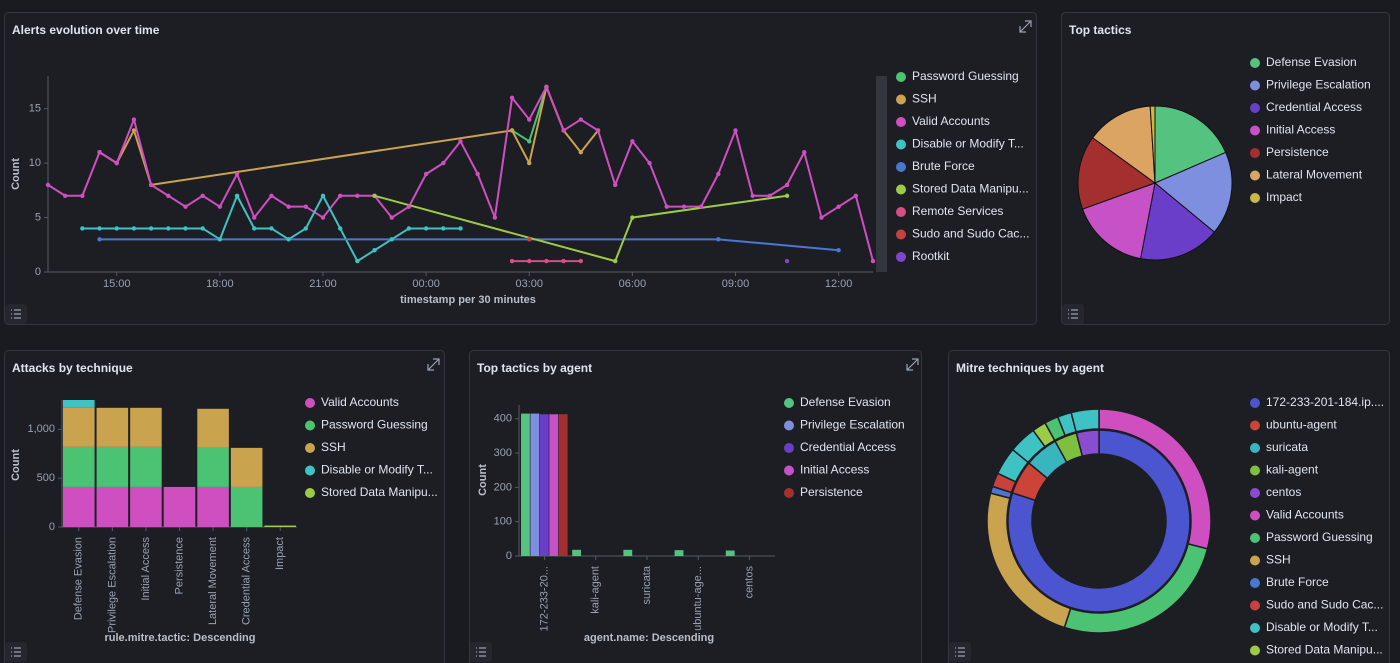  I want to click on legend-label: Privilege Escalation, so click(1318, 85).